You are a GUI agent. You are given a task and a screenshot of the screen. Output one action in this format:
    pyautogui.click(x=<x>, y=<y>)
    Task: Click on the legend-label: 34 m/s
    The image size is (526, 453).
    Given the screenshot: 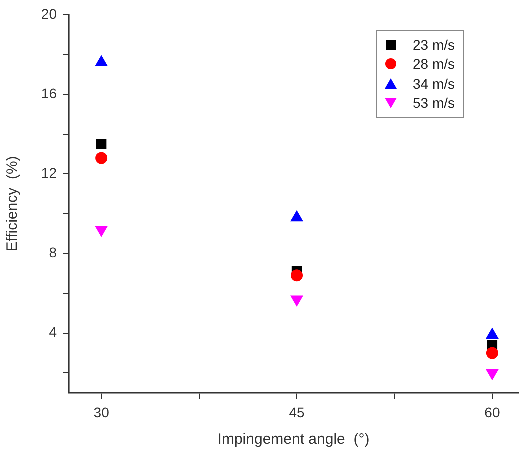 What is the action you would take?
    pyautogui.click(x=433, y=84)
    